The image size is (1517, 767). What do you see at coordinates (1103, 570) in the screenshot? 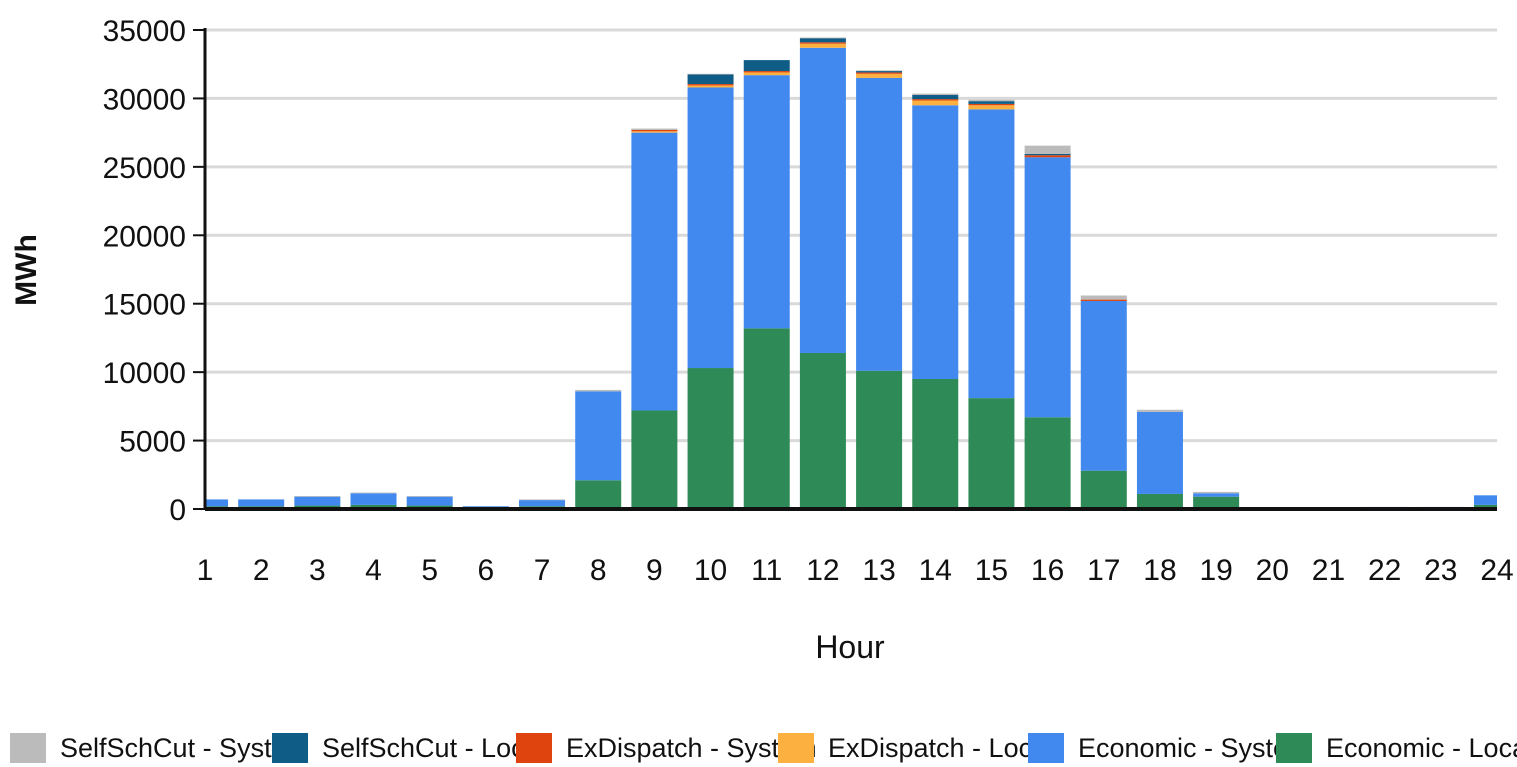
I see `x-tick-label: 17` at bounding box center [1103, 570].